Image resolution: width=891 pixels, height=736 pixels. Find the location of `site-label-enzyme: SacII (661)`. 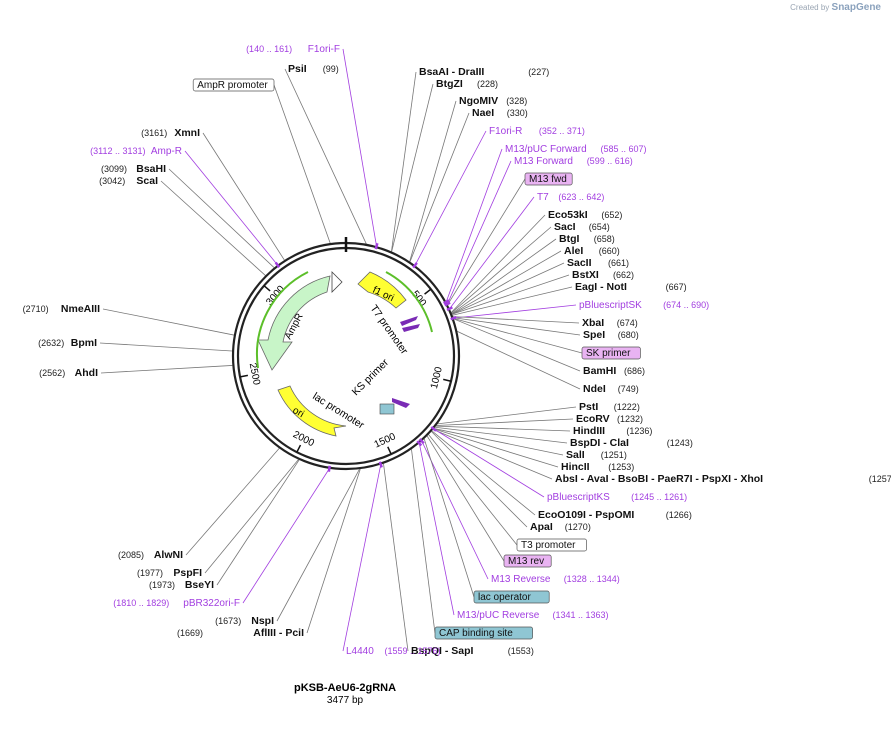

site-label-enzyme: SacII (661) is located at coordinates (598, 263).